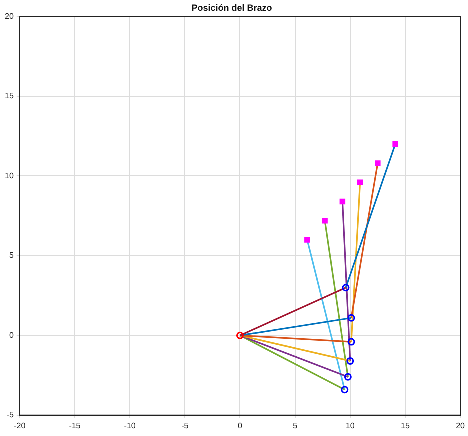  What do you see at coordinates (10, 415) in the screenshot?
I see `y-tick-label: -5` at bounding box center [10, 415].